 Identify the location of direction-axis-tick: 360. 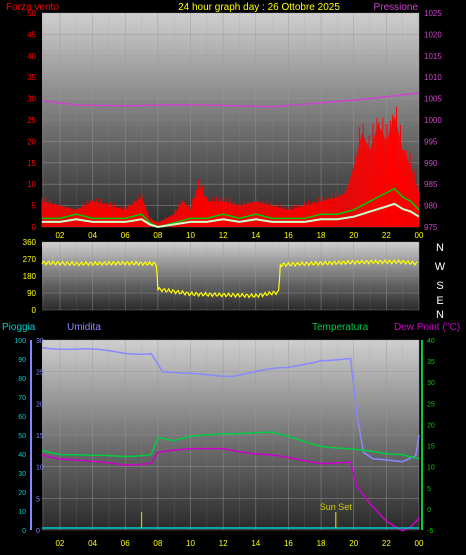
(30, 242).